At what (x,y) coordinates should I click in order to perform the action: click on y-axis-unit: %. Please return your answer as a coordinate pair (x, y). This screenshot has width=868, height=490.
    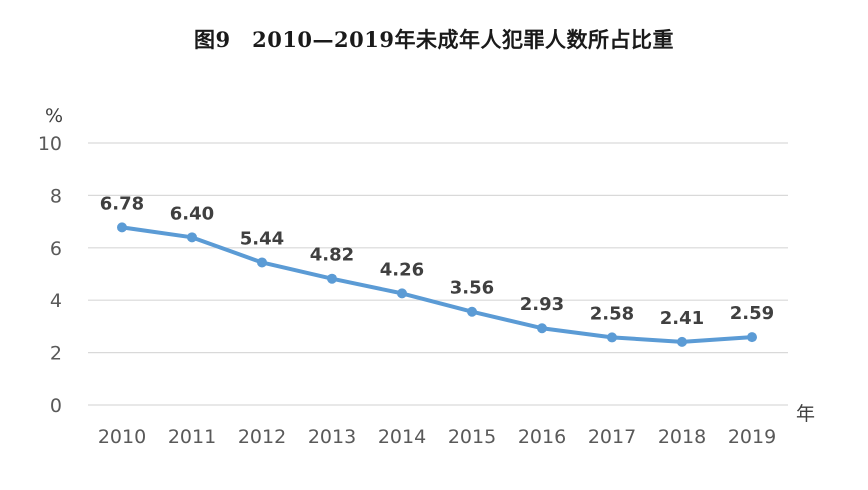
    Looking at the image, I should click on (54, 116).